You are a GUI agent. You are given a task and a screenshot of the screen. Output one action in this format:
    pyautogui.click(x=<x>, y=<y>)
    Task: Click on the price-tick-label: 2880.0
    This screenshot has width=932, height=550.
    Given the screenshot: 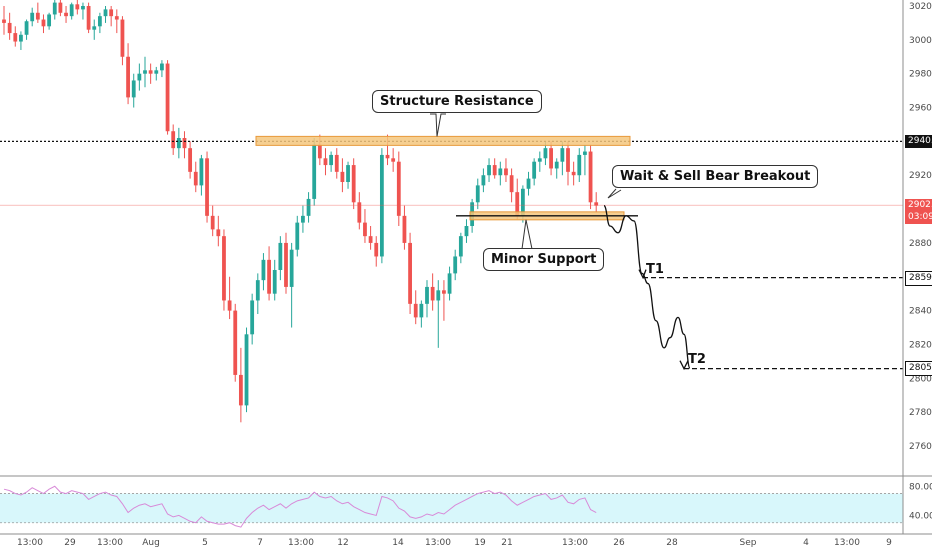 What is the action you would take?
    pyautogui.click(x=920, y=244)
    